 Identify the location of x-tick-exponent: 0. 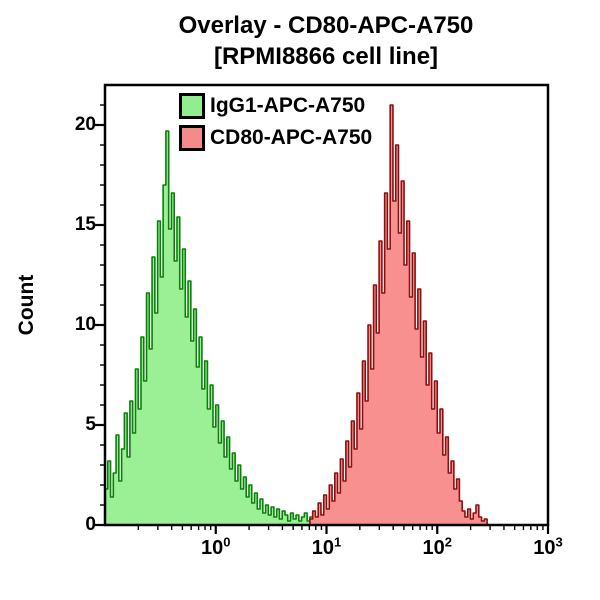
(227, 542).